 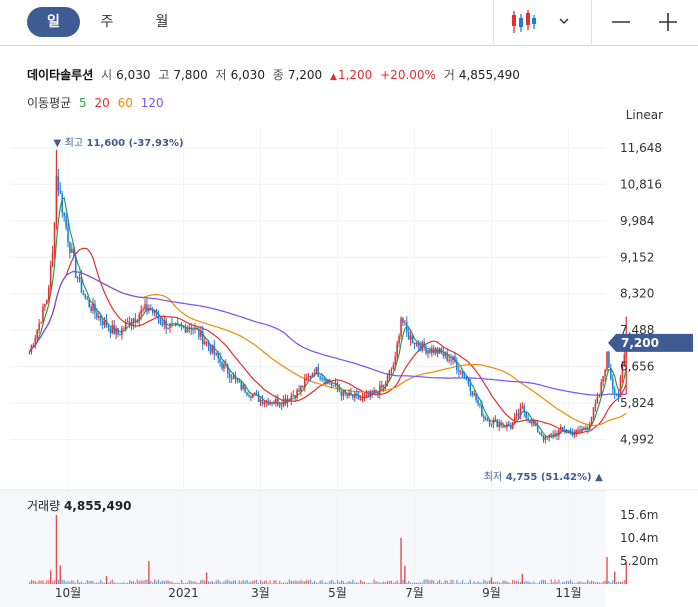 I want to click on close-label: 종, so click(x=278, y=75).